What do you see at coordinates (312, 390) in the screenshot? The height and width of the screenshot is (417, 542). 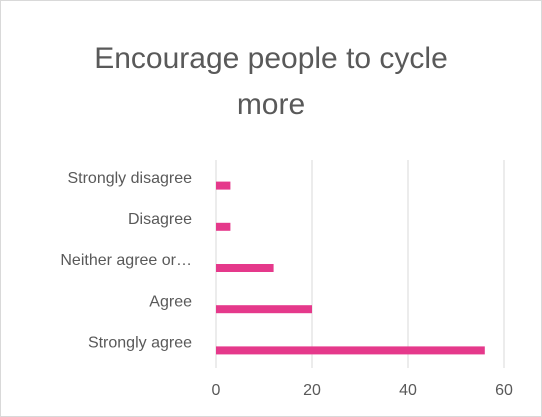 I see `x-tick-label: 20` at bounding box center [312, 390].